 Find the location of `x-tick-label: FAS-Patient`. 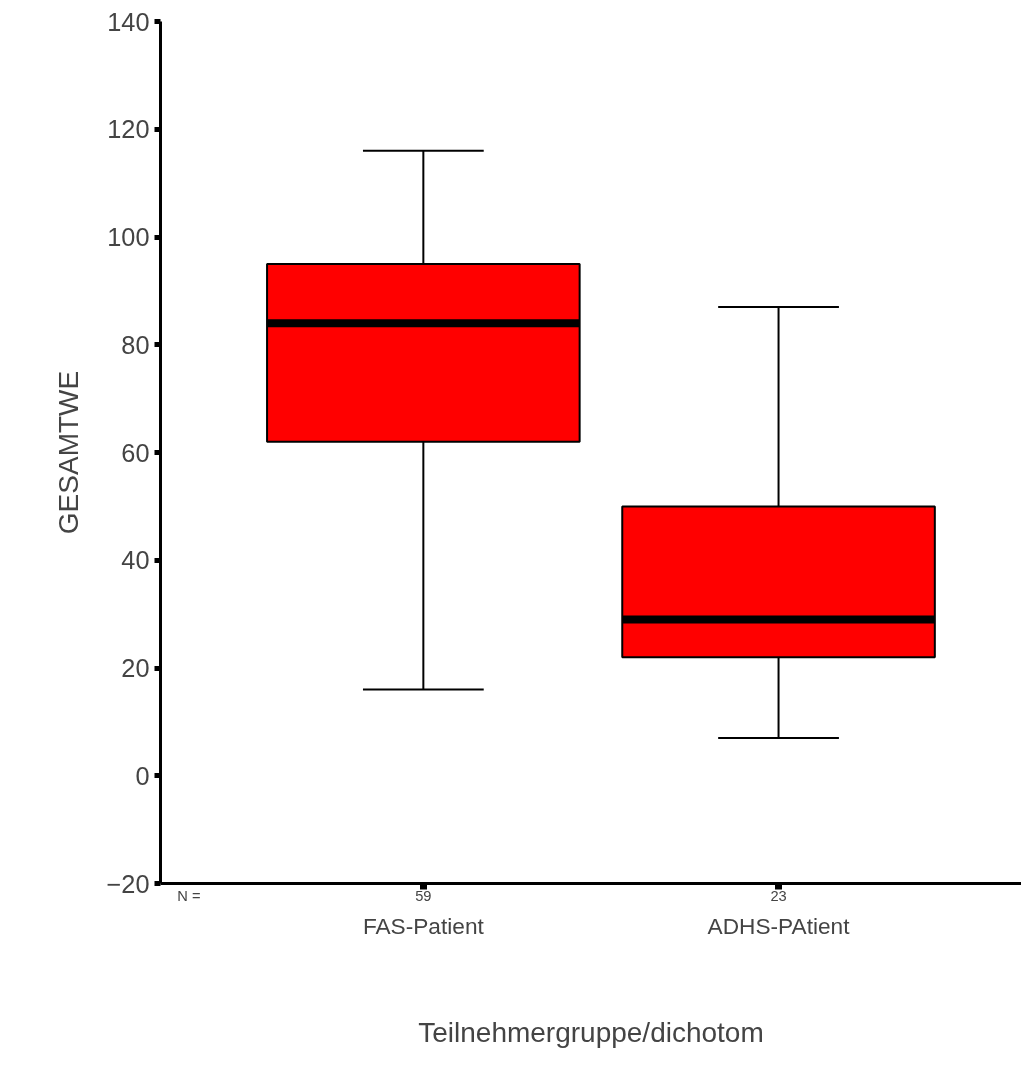

x-tick-label: FAS-Patient is located at coordinates (423, 925).